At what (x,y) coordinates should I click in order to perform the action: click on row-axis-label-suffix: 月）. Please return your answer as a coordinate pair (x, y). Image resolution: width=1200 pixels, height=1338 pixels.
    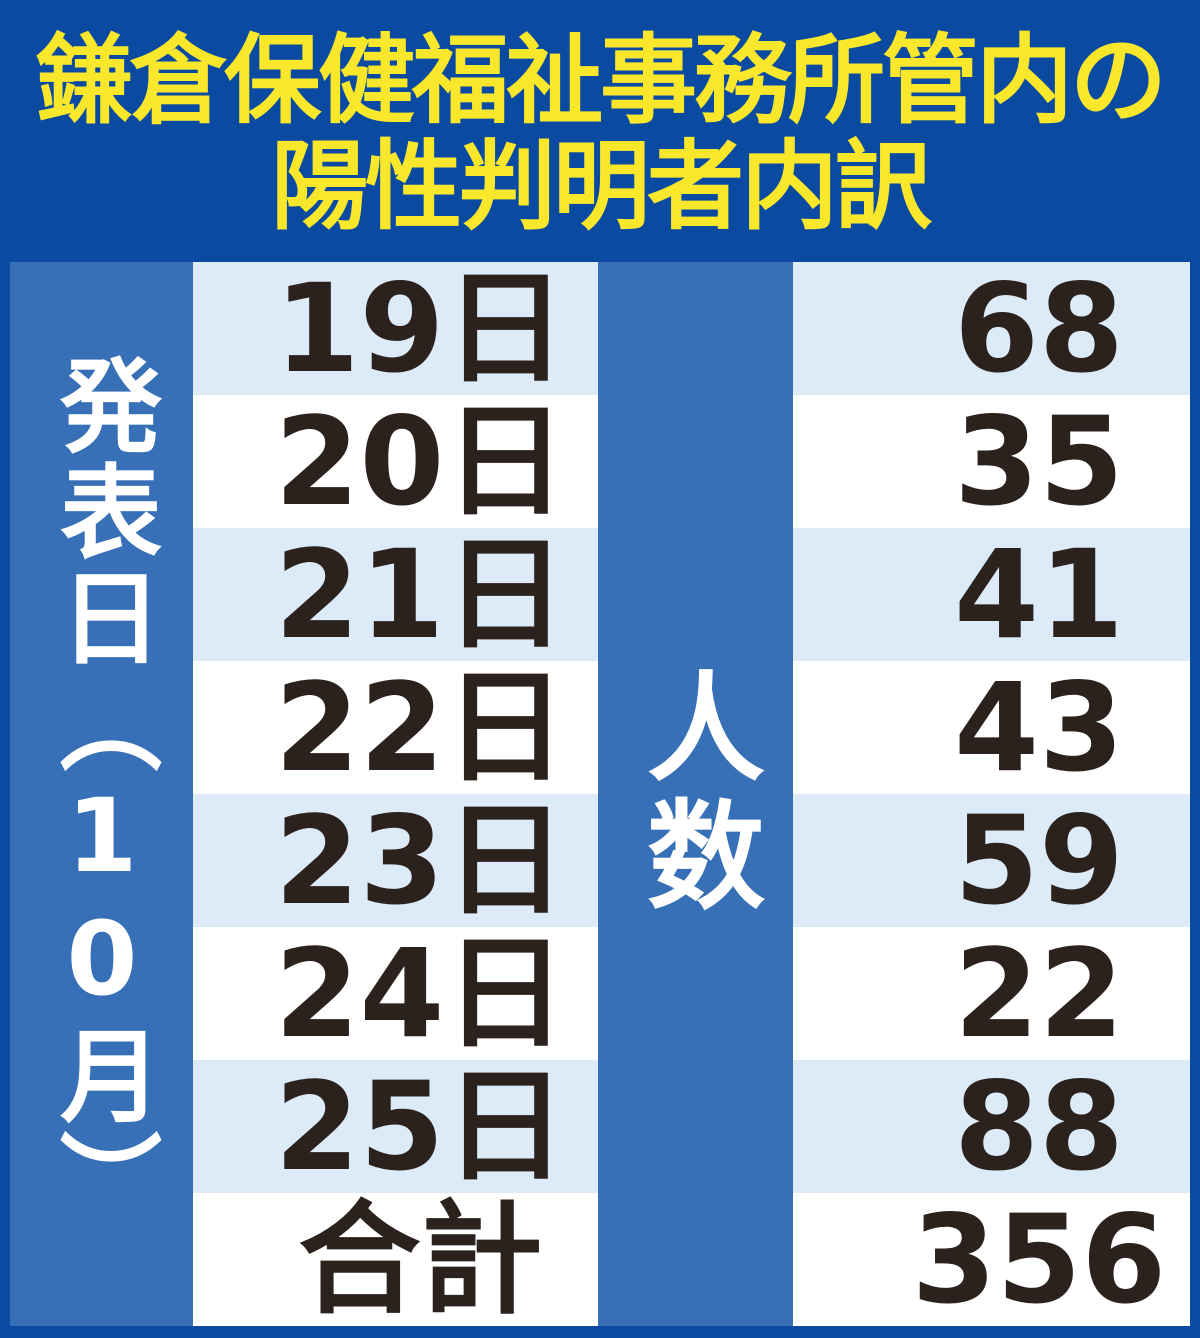
    Looking at the image, I should click on (102, 1129).